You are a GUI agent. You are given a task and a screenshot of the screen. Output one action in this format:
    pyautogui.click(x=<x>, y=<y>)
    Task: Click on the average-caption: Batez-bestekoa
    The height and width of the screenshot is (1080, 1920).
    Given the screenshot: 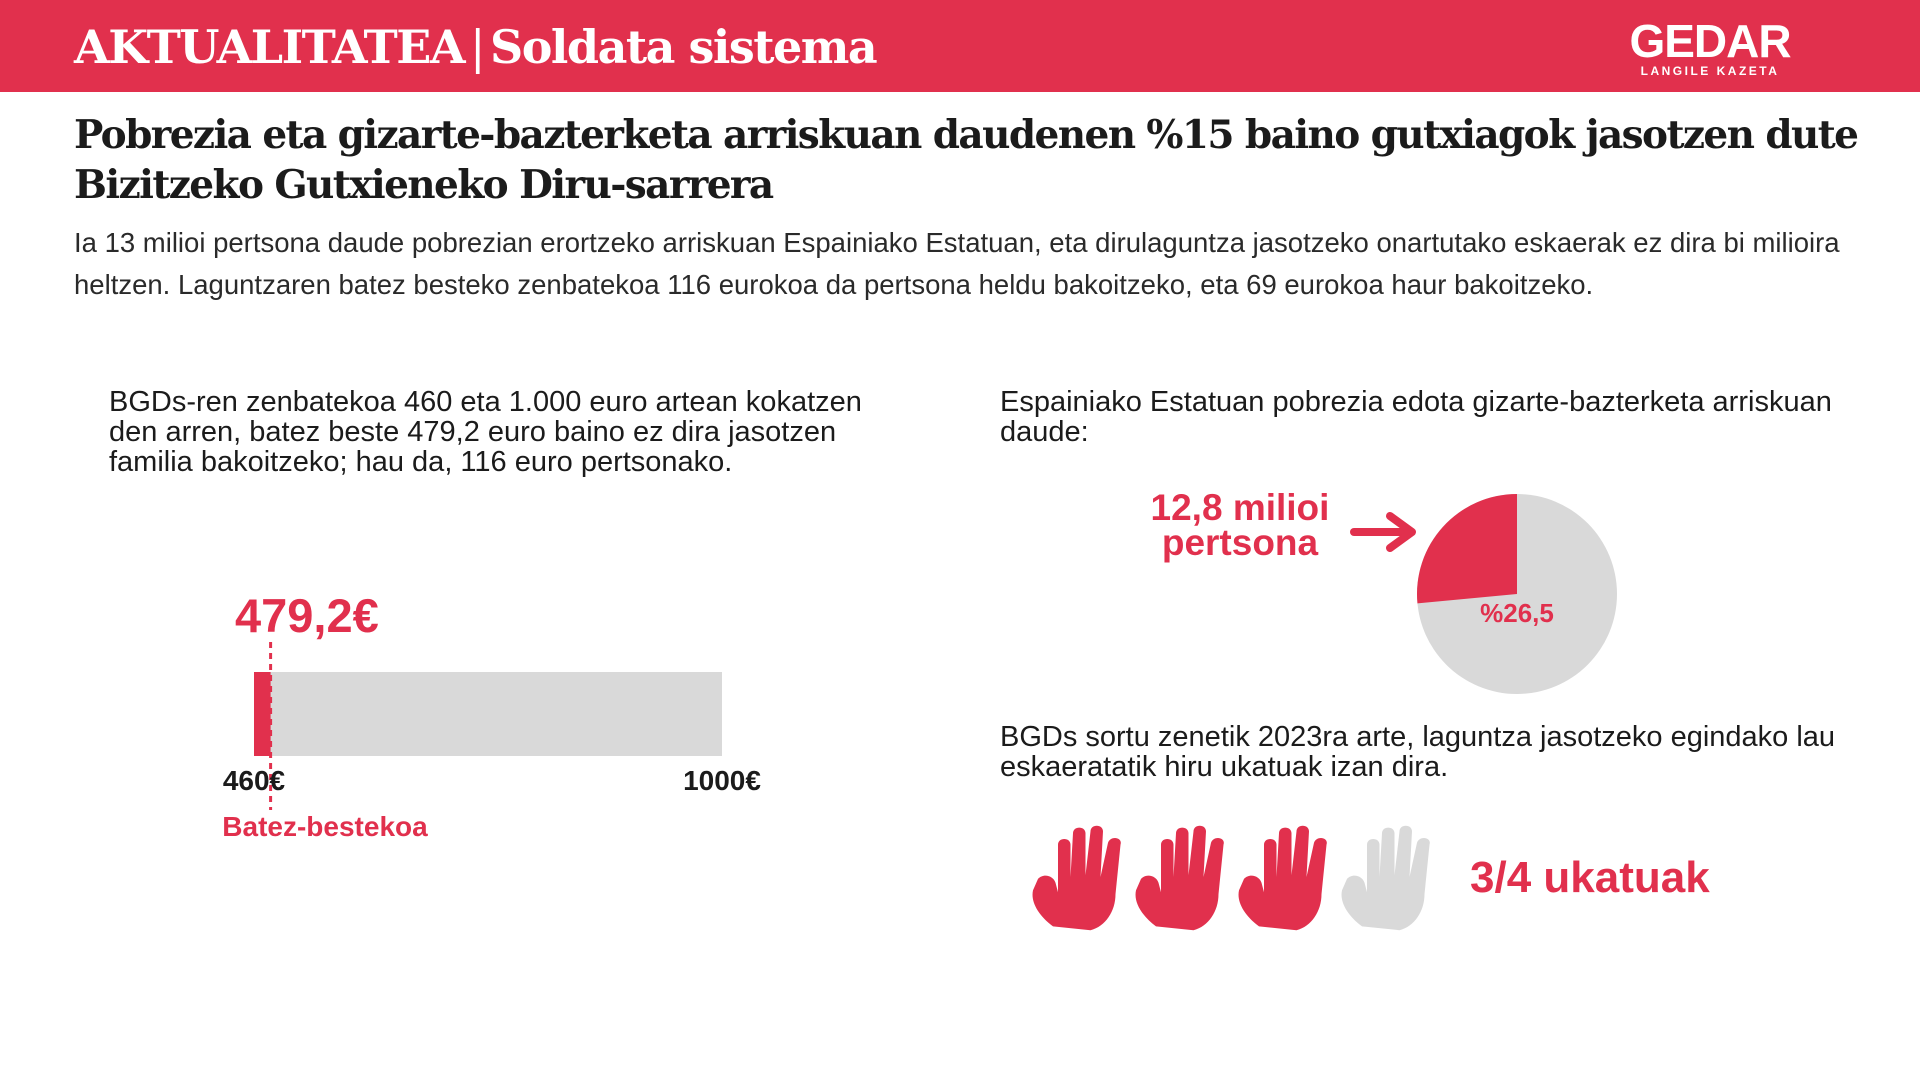 What is the action you would take?
    pyautogui.click(x=325, y=826)
    